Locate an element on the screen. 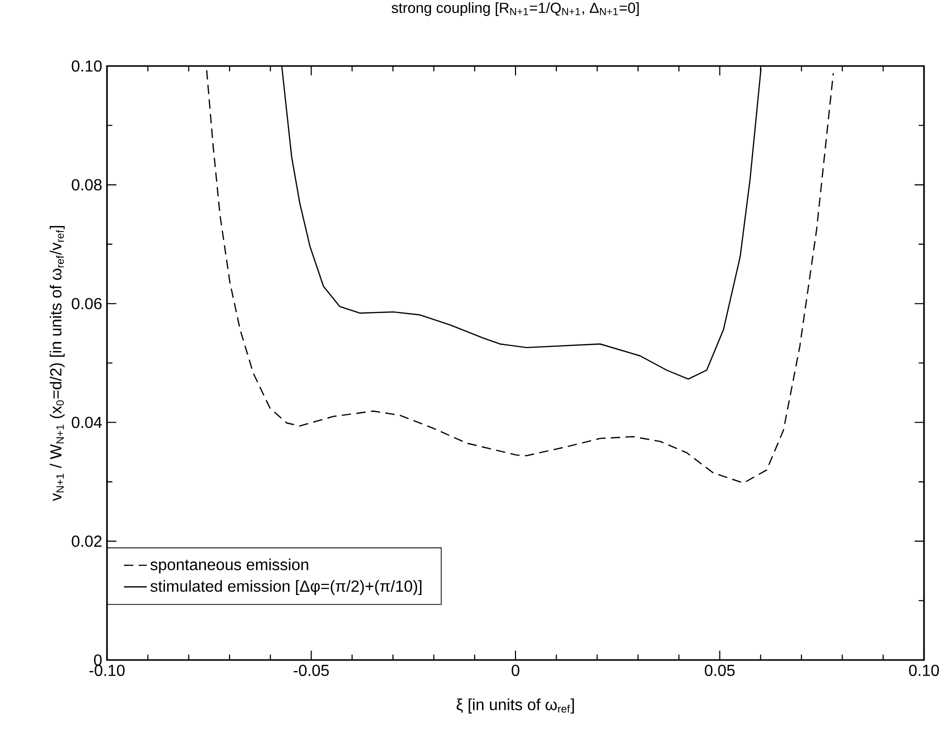 The width and height of the screenshot is (947, 740). y-tick-label: 0.10 is located at coordinates (87, 66).